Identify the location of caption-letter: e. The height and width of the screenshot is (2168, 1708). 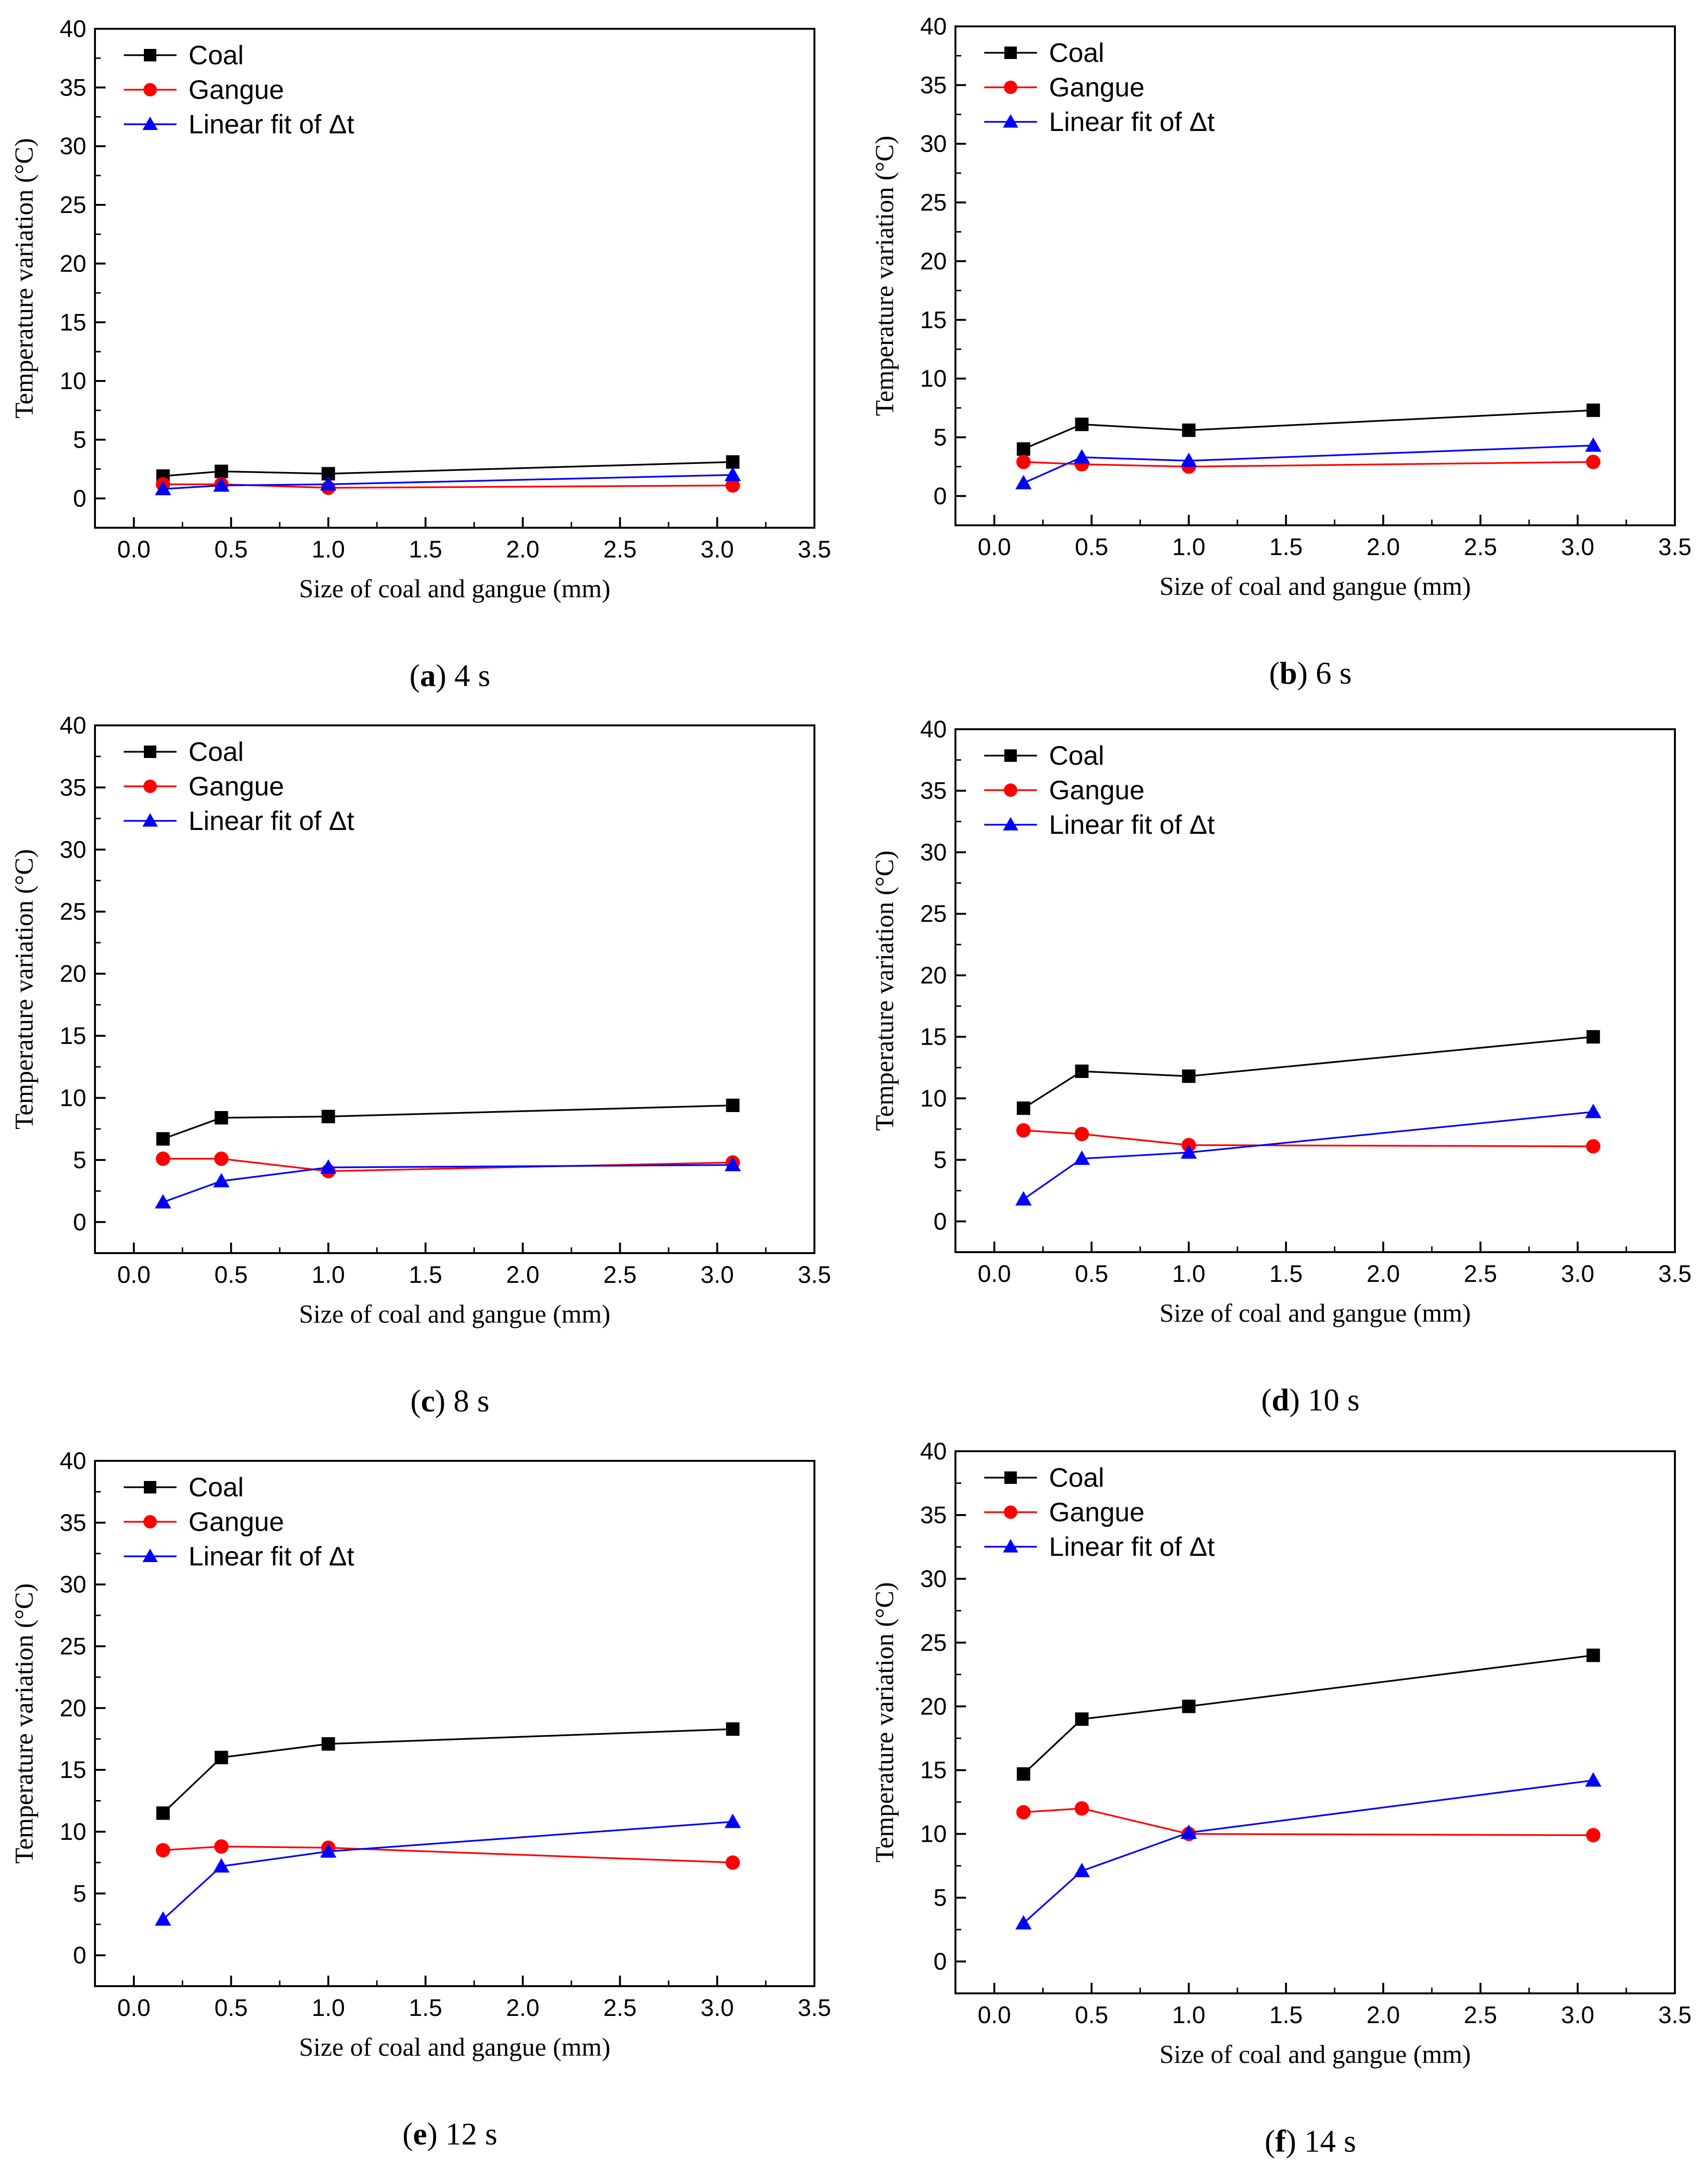
(420, 2134).